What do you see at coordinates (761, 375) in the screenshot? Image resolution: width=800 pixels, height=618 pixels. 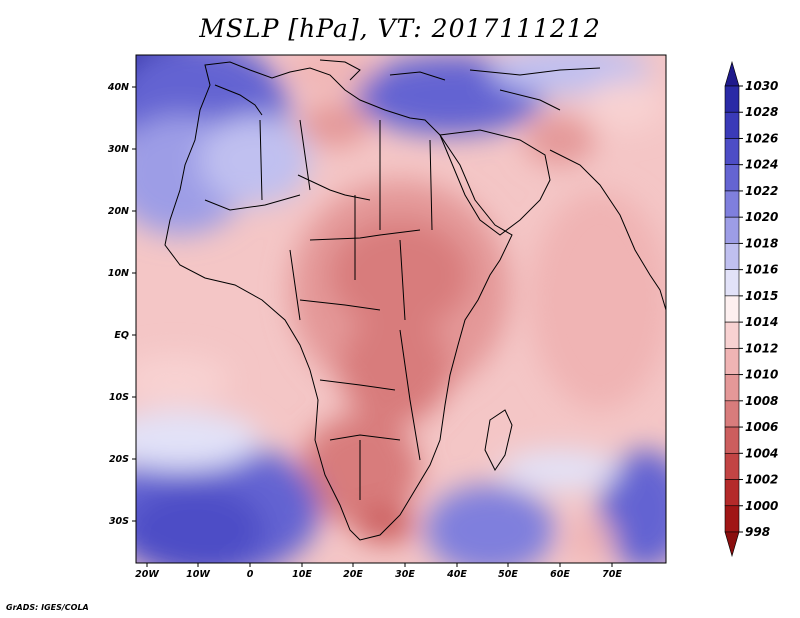 I see `colorbar-label: 1010` at bounding box center [761, 375].